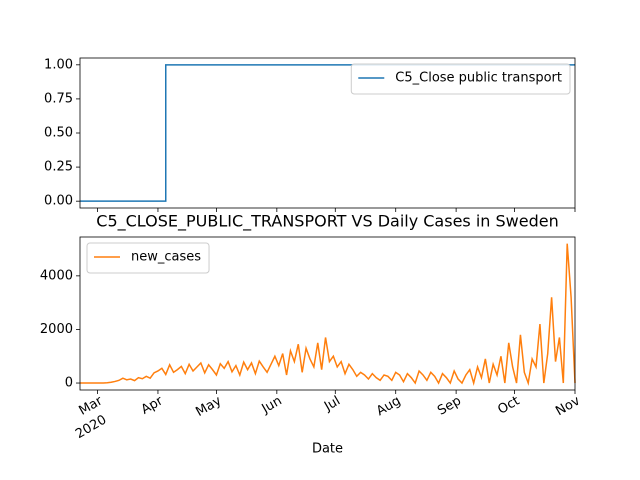 This screenshot has height=480, width=640. Describe the element at coordinates (56, 275) in the screenshot. I see `y-tick-label: 4000` at that location.